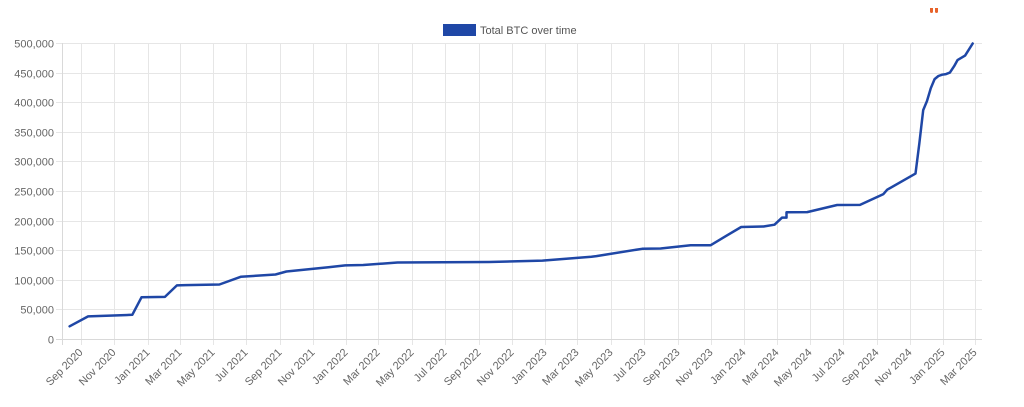 The width and height of the screenshot is (1024, 407). What do you see at coordinates (937, 6) in the screenshot?
I see `corner-logo-fragment` at bounding box center [937, 6].